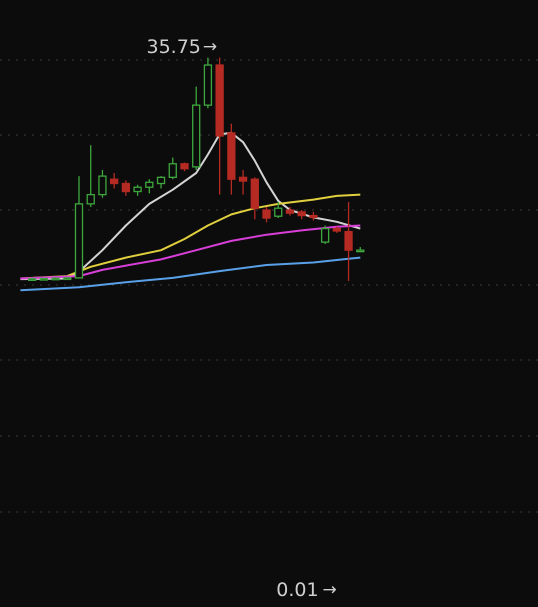 The image size is (538, 607). I want to click on ma-line-yellow, so click(190, 236).